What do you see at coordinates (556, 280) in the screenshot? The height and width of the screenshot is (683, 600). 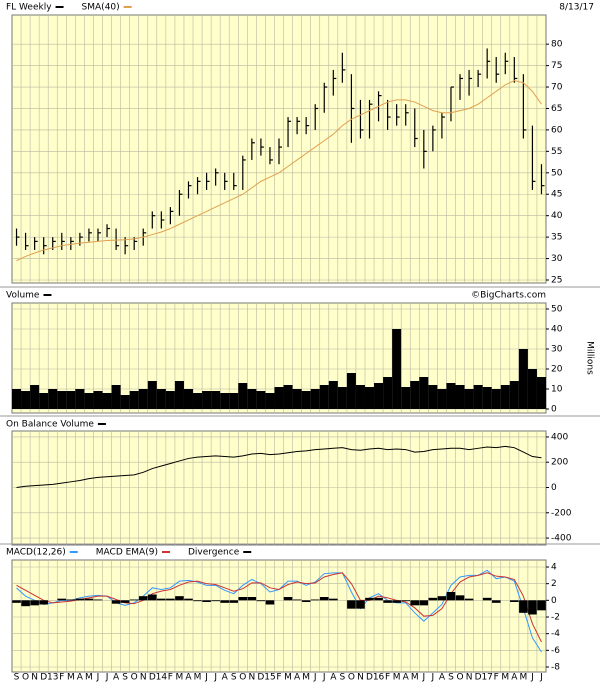 I see `y-tick-label: 25` at bounding box center [556, 280].